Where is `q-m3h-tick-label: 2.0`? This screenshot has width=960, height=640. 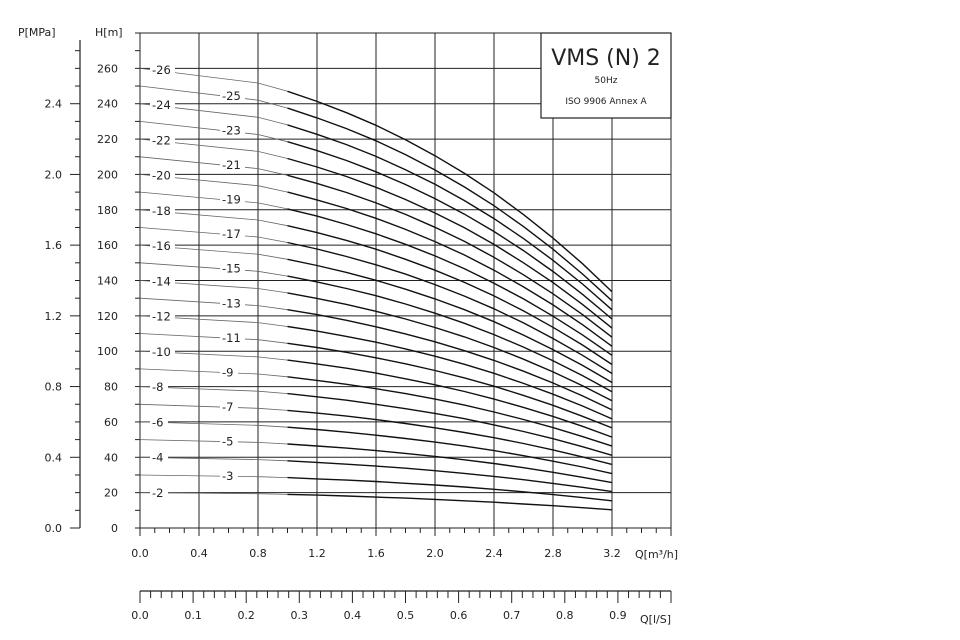 q-m3h-tick-label: 2.0 is located at coordinates (435, 553).